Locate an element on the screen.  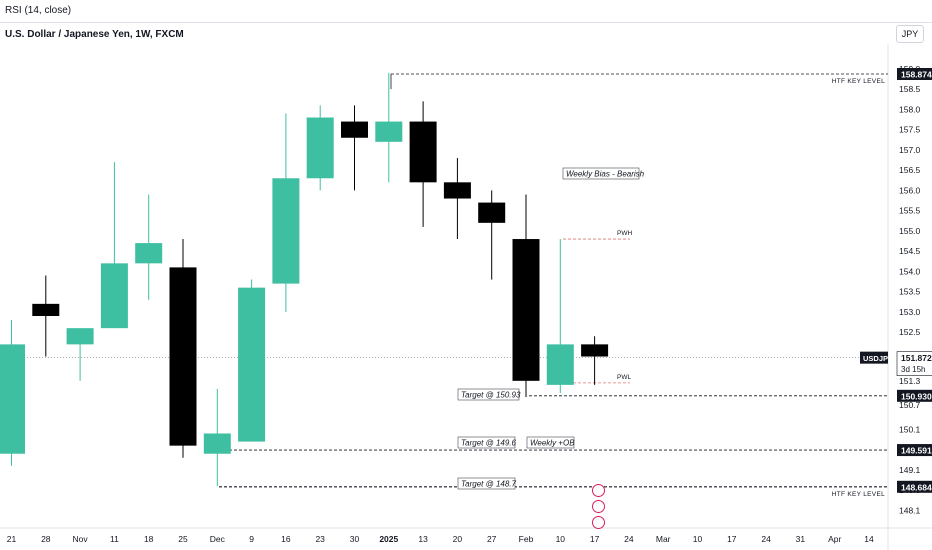
price-tag-158-874-value: 158.874 is located at coordinates (916, 75).